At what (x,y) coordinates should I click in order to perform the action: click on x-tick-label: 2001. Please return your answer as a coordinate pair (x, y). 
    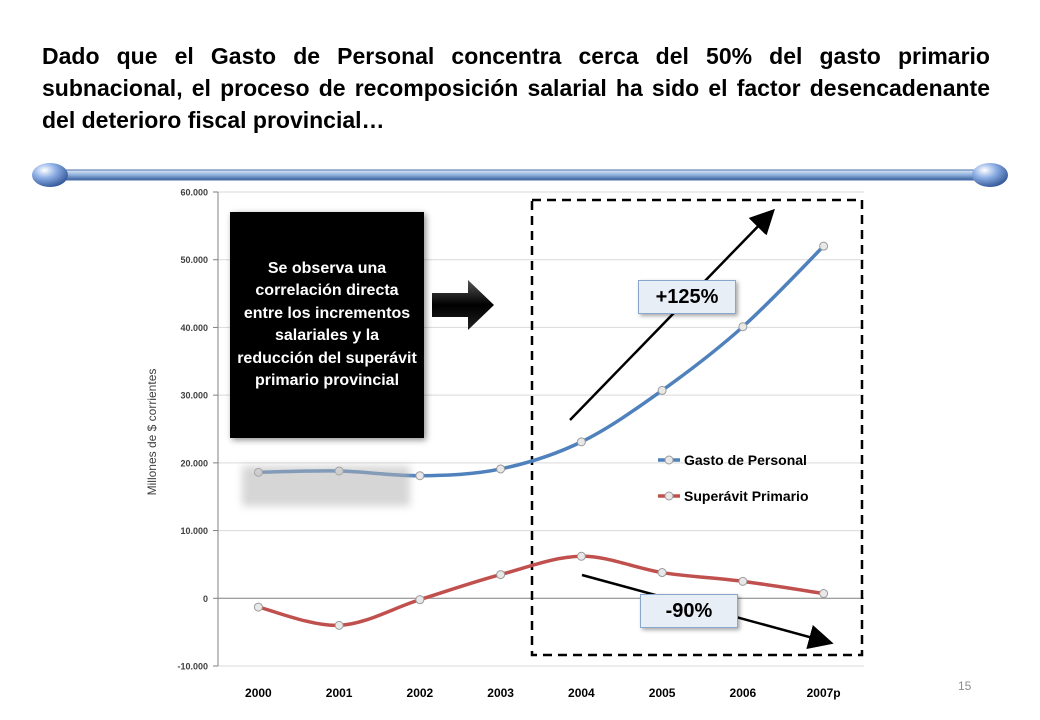
    Looking at the image, I should click on (339, 693).